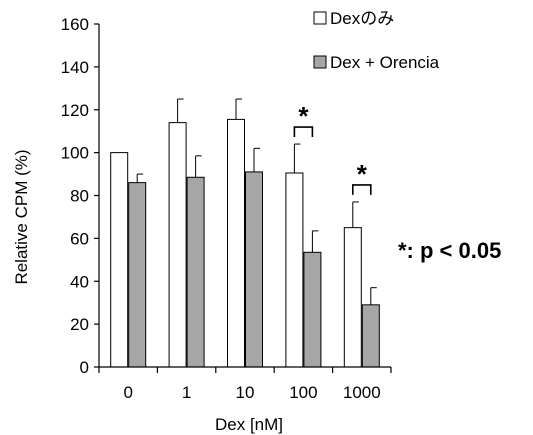 This screenshot has width=533, height=435. What do you see at coordinates (376, 40) in the screenshot?
I see `legend: Dexのみ Dex + Orencia` at bounding box center [376, 40].